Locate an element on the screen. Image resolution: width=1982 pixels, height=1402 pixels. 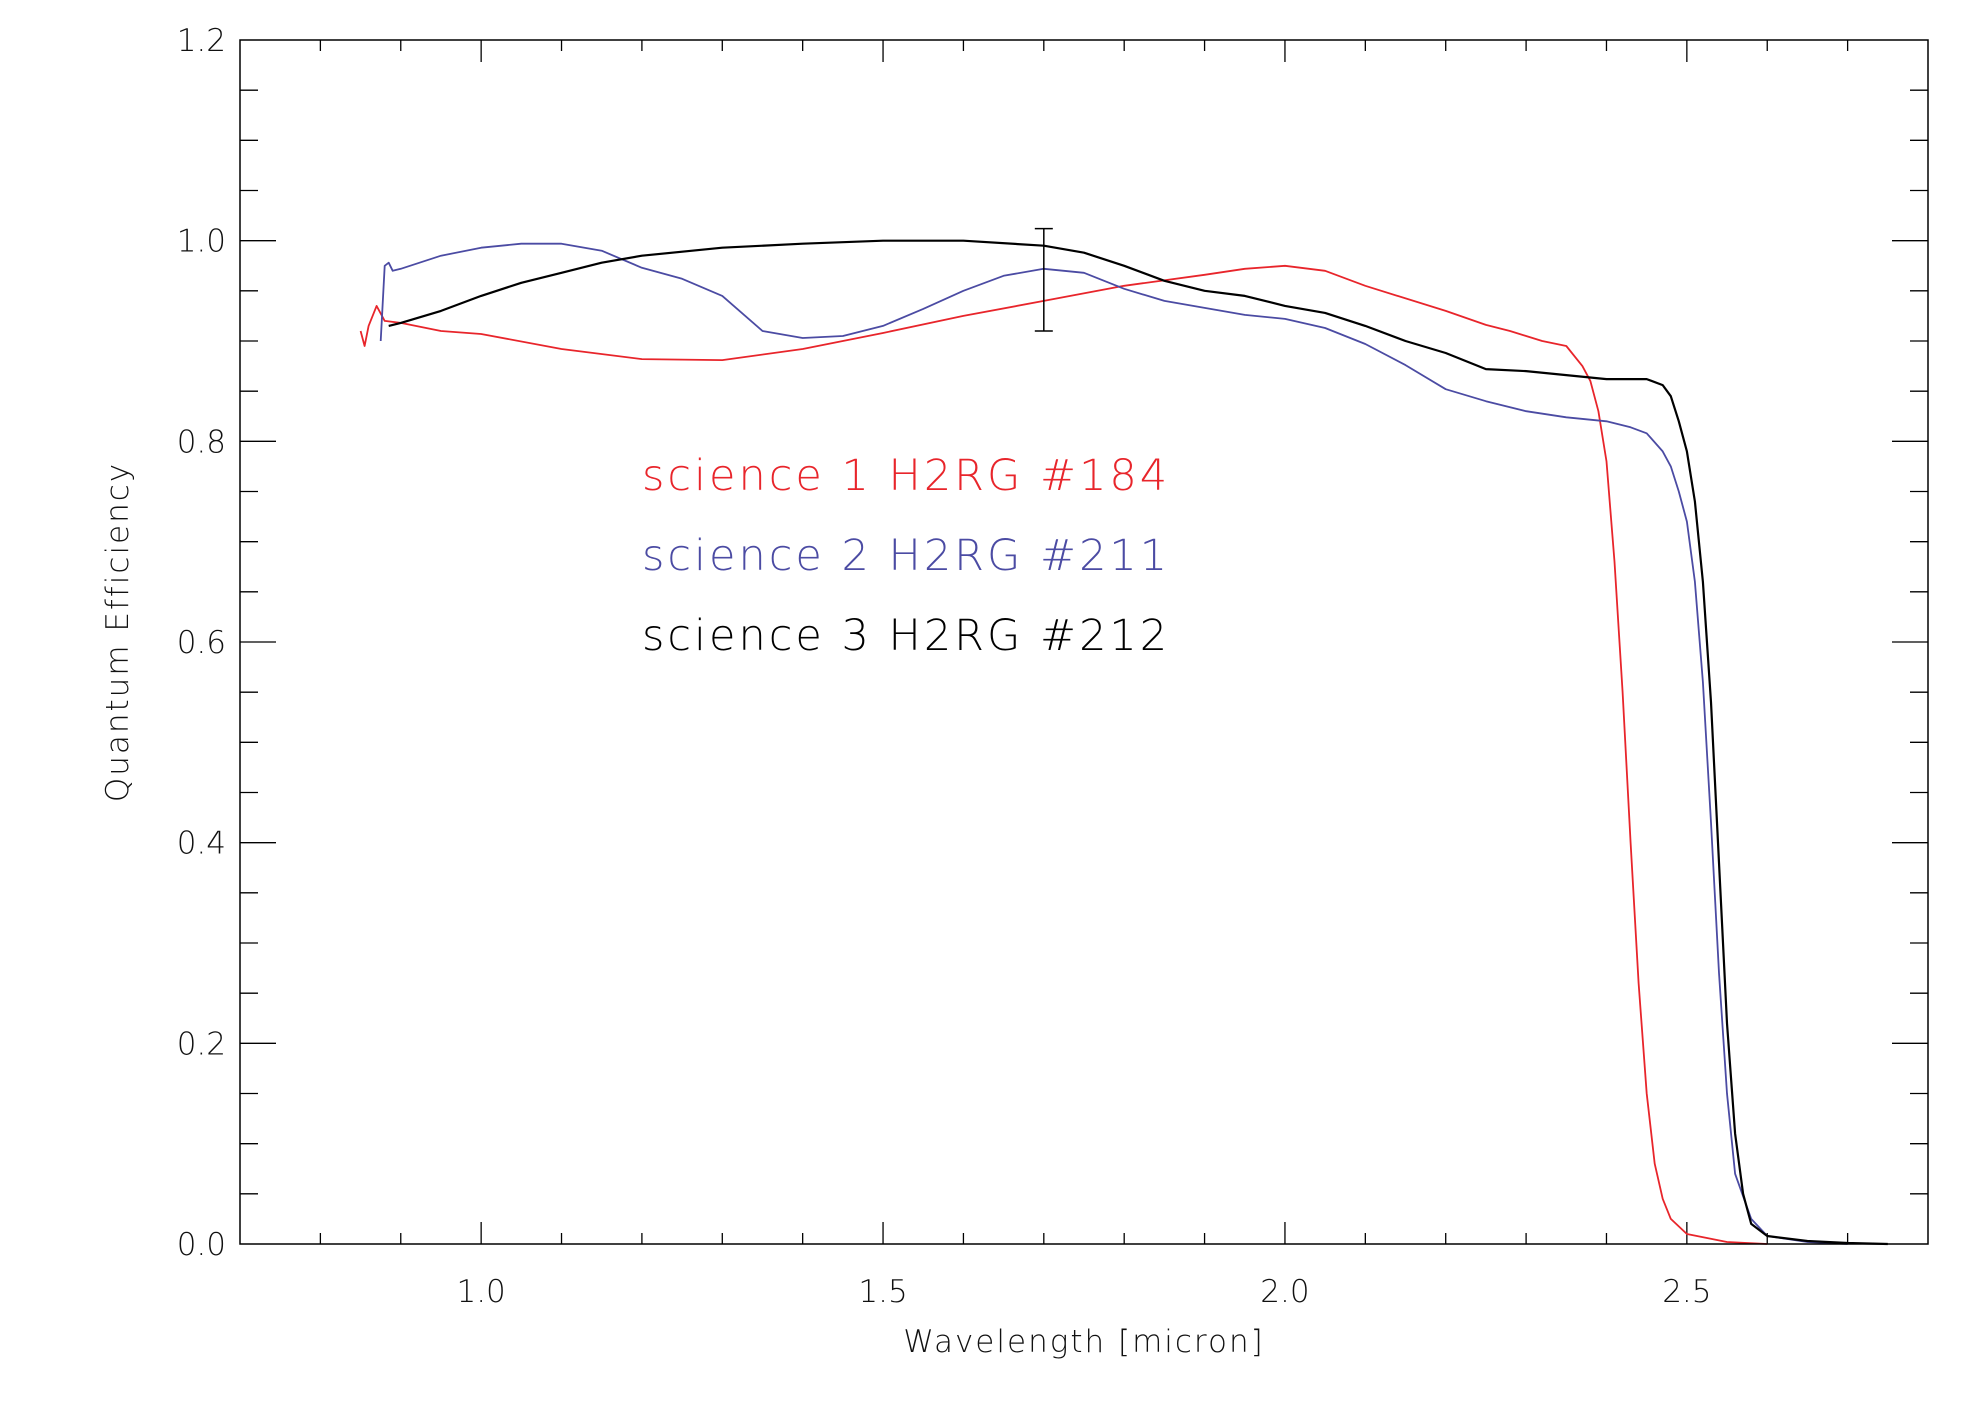
y-tick-label: 0.4 is located at coordinates (201, 844).